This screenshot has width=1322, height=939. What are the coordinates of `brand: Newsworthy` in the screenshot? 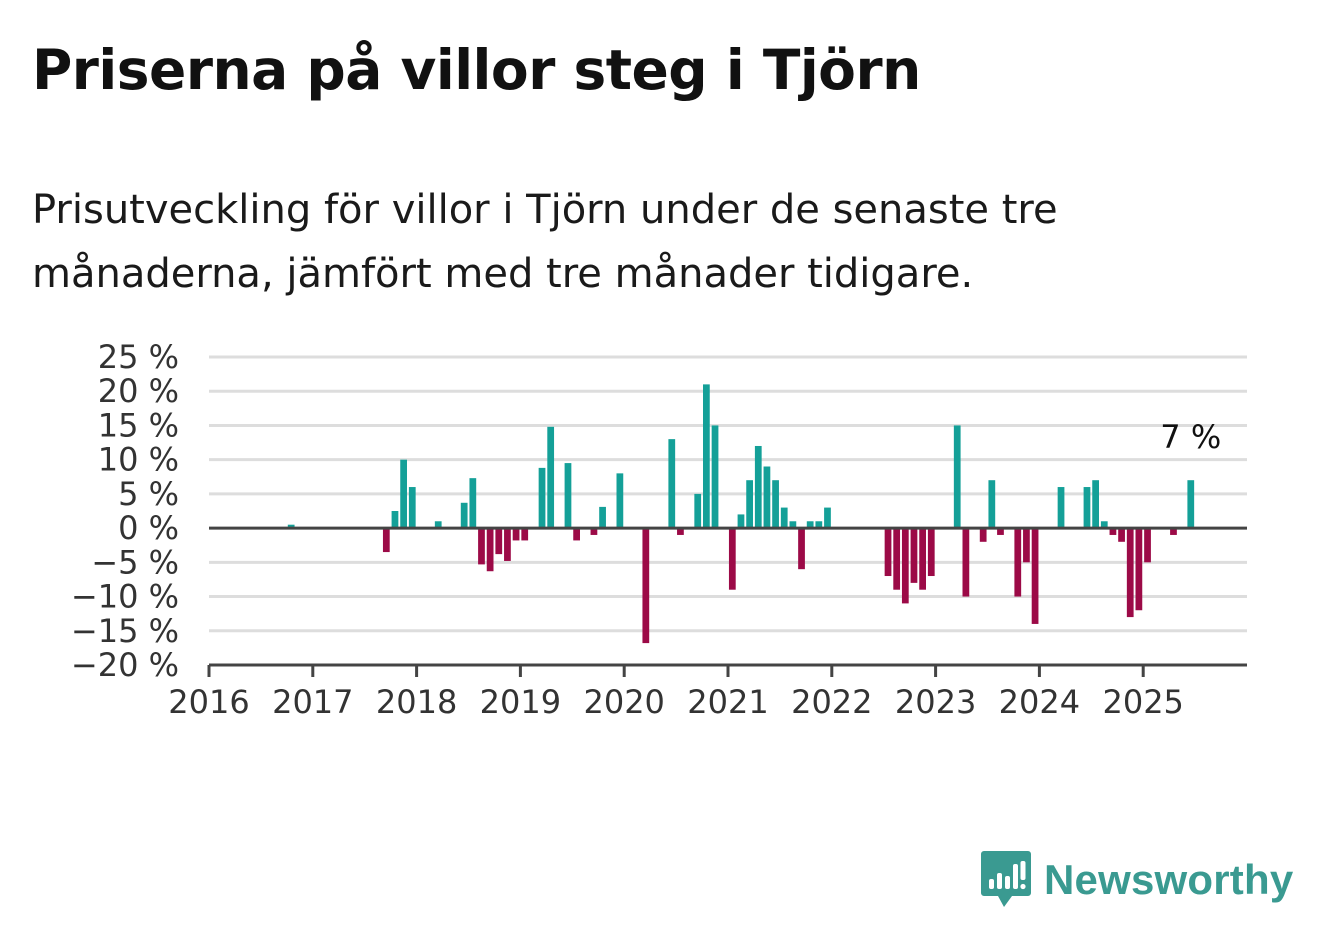 It's located at (1136, 880).